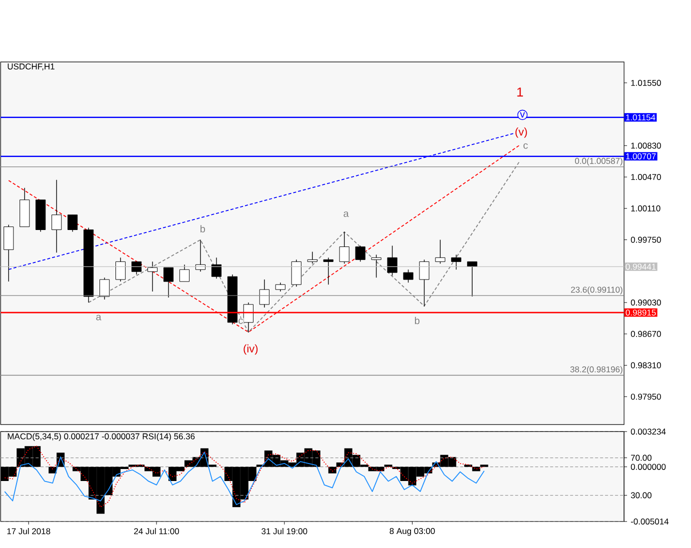 The image size is (691, 548). Describe the element at coordinates (645, 365) in the screenshot. I see `y-tick-label: 0.98310` at that location.